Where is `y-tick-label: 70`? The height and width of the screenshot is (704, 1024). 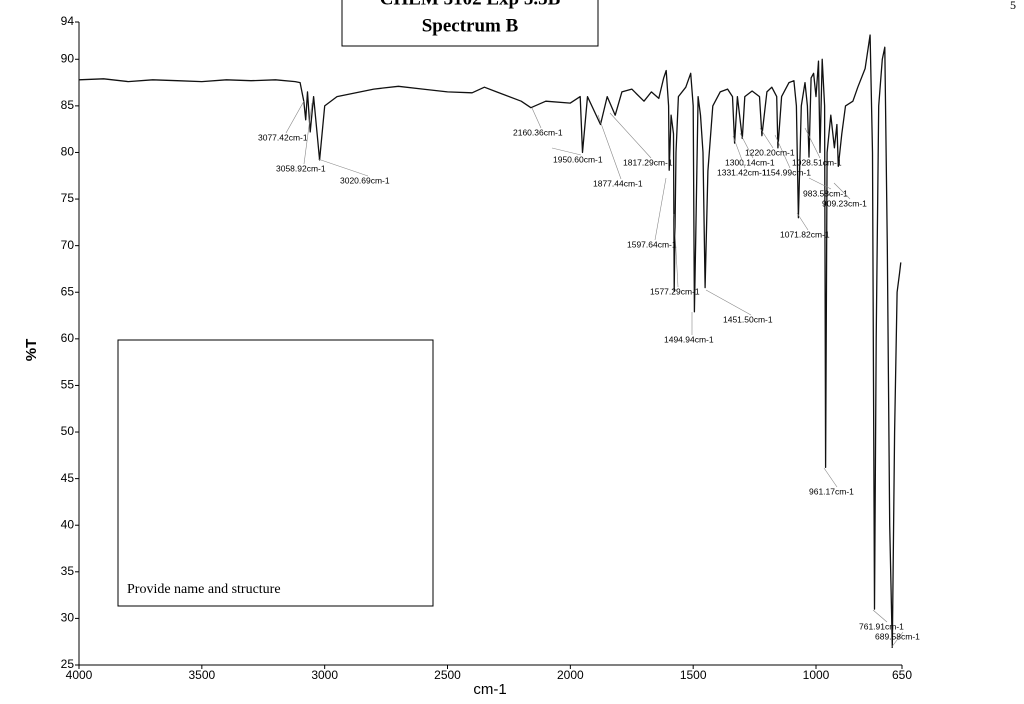
y-tick-label: 70 is located at coordinates (68, 245).